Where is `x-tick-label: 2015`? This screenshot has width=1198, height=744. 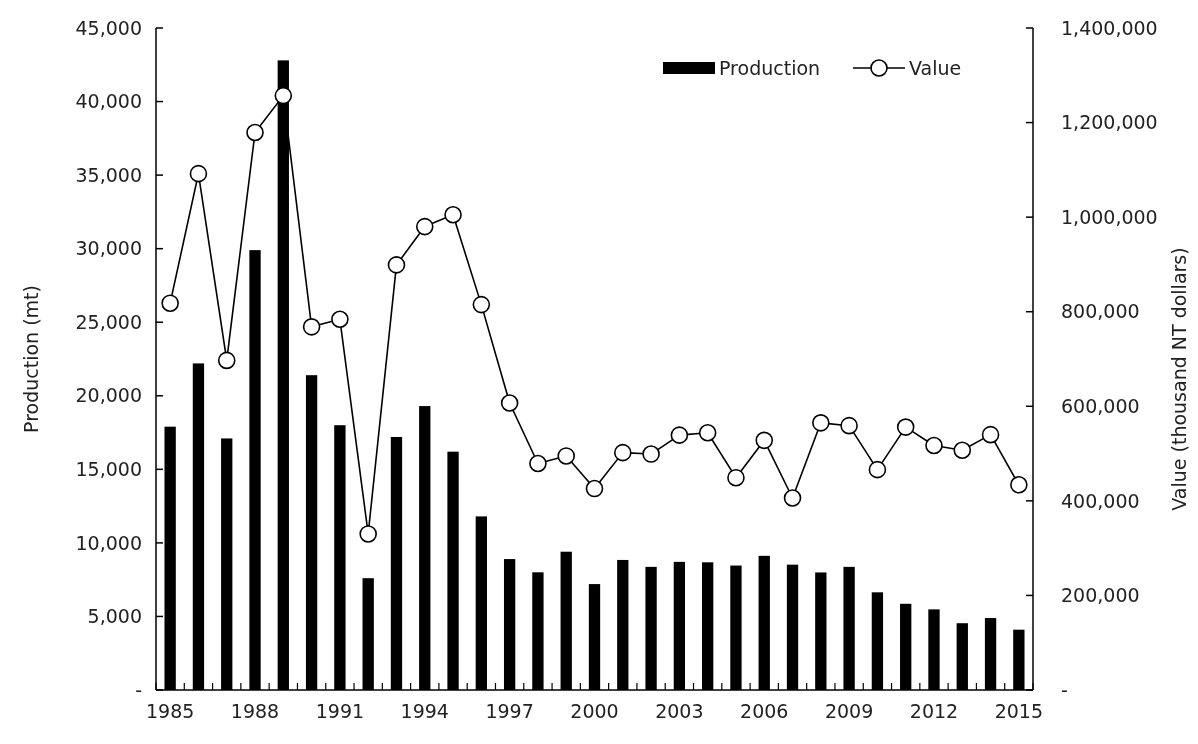 x-tick-label: 2015 is located at coordinates (1019, 711).